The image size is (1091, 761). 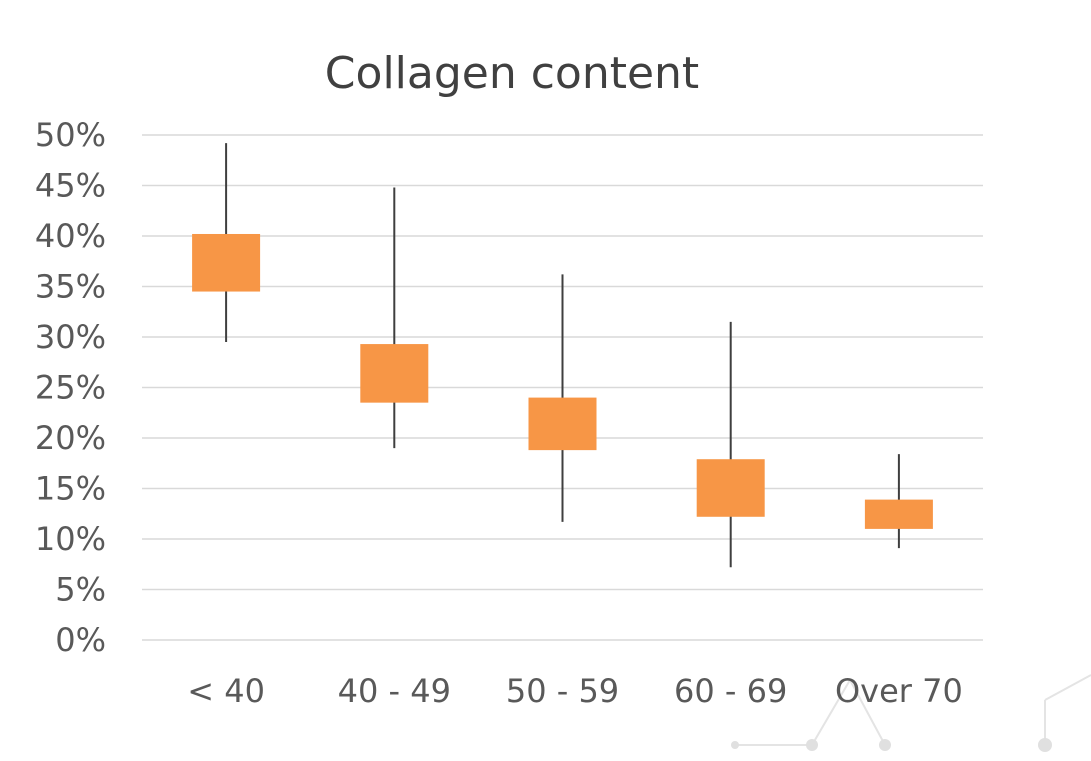 What do you see at coordinates (80, 640) in the screenshot?
I see `y-tick-label: 0%` at bounding box center [80, 640].